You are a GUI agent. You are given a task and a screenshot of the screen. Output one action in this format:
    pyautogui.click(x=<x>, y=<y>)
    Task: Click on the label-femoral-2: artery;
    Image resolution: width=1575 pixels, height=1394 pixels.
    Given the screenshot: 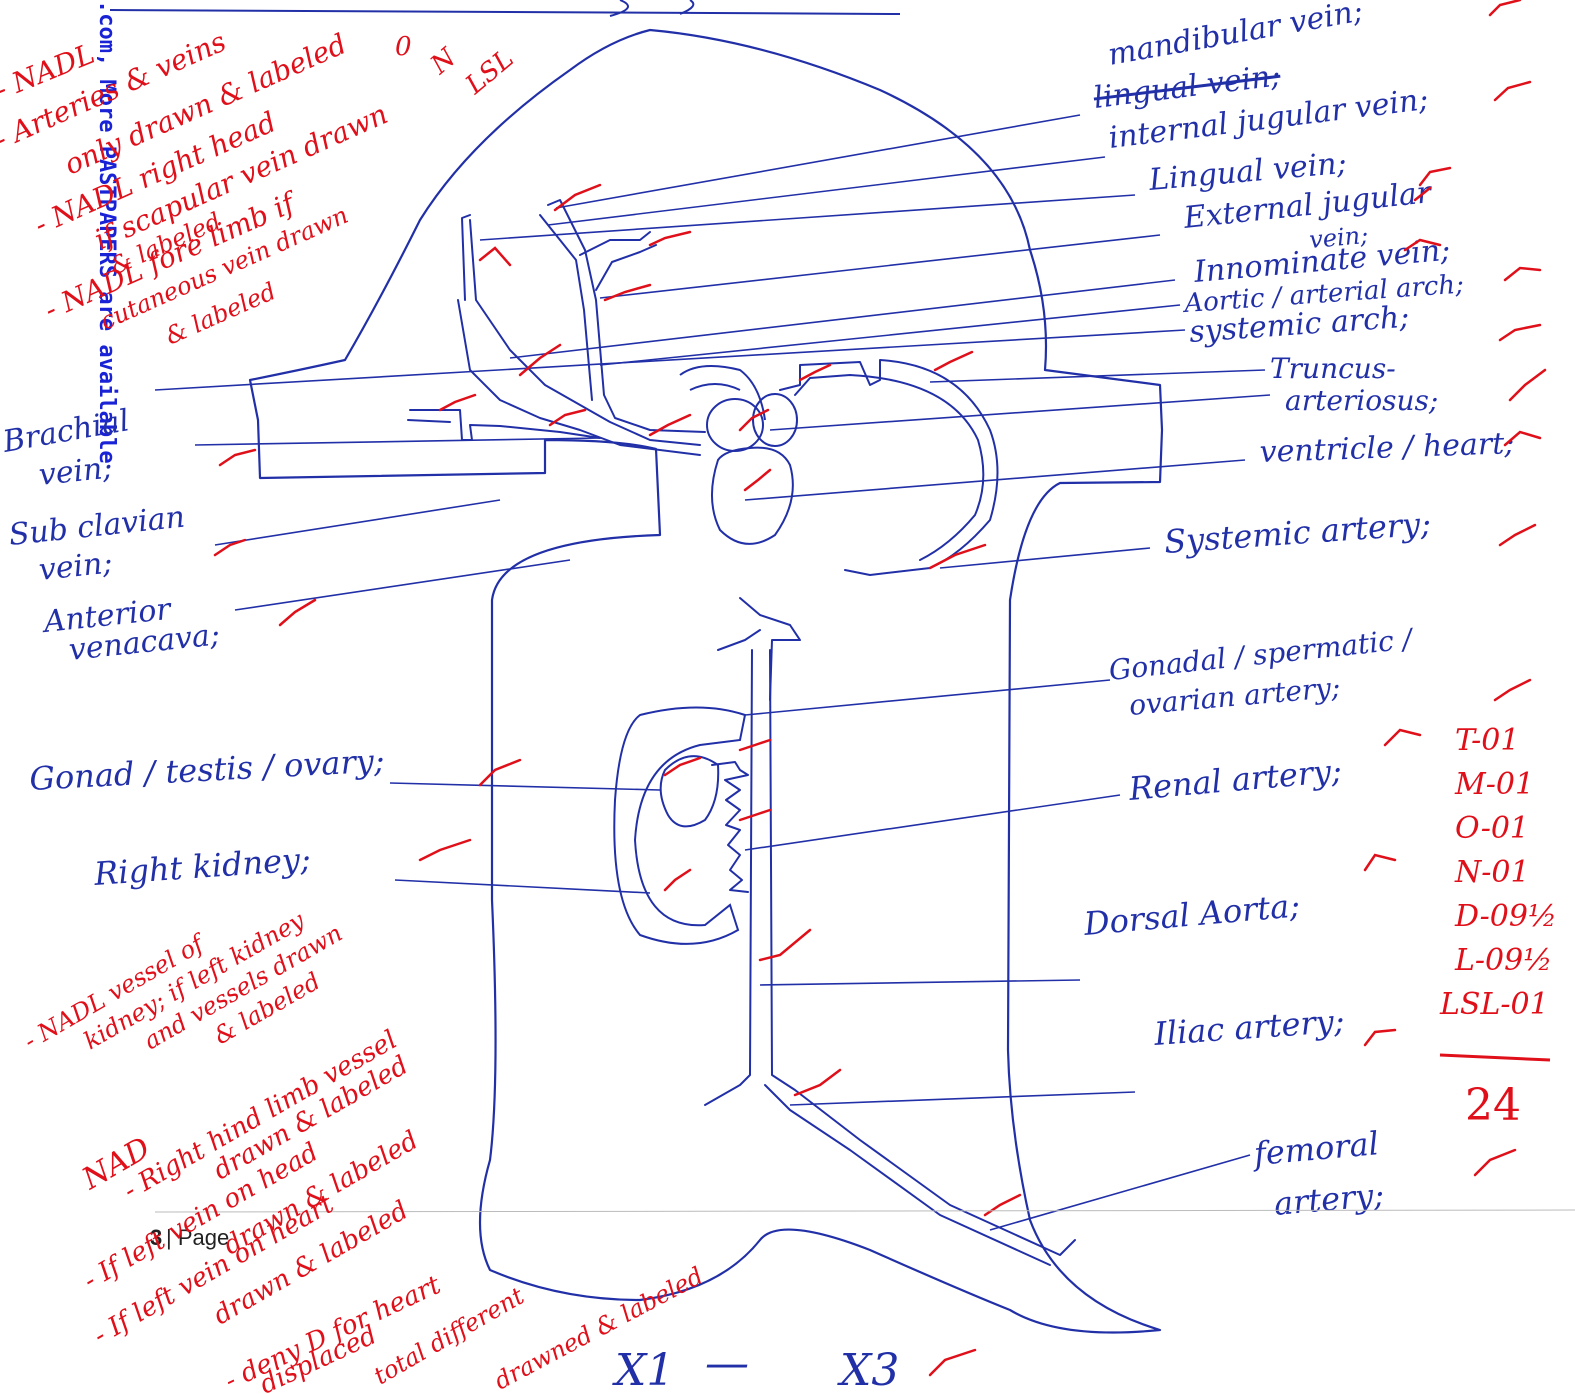 What is the action you would take?
    pyautogui.click(x=1328, y=1198)
    